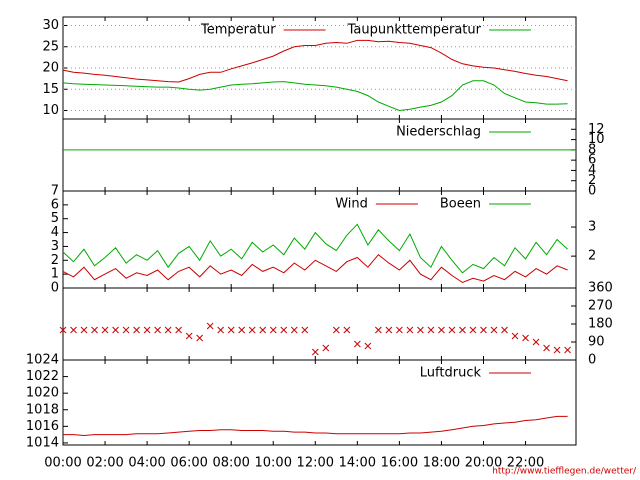  Describe the element at coordinates (273, 463) in the screenshot. I see `x-tick-label: 10:00` at that location.